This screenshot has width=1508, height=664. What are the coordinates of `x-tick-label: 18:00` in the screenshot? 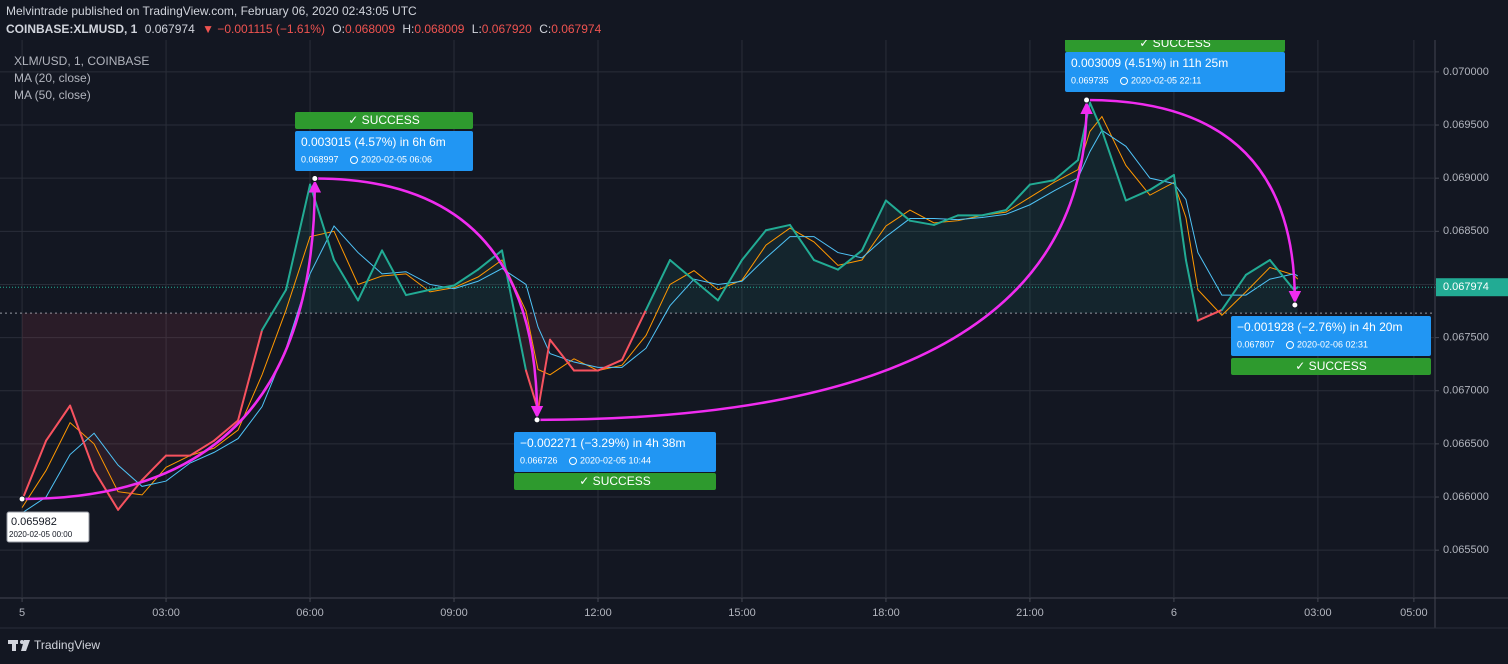 It's located at (886, 613).